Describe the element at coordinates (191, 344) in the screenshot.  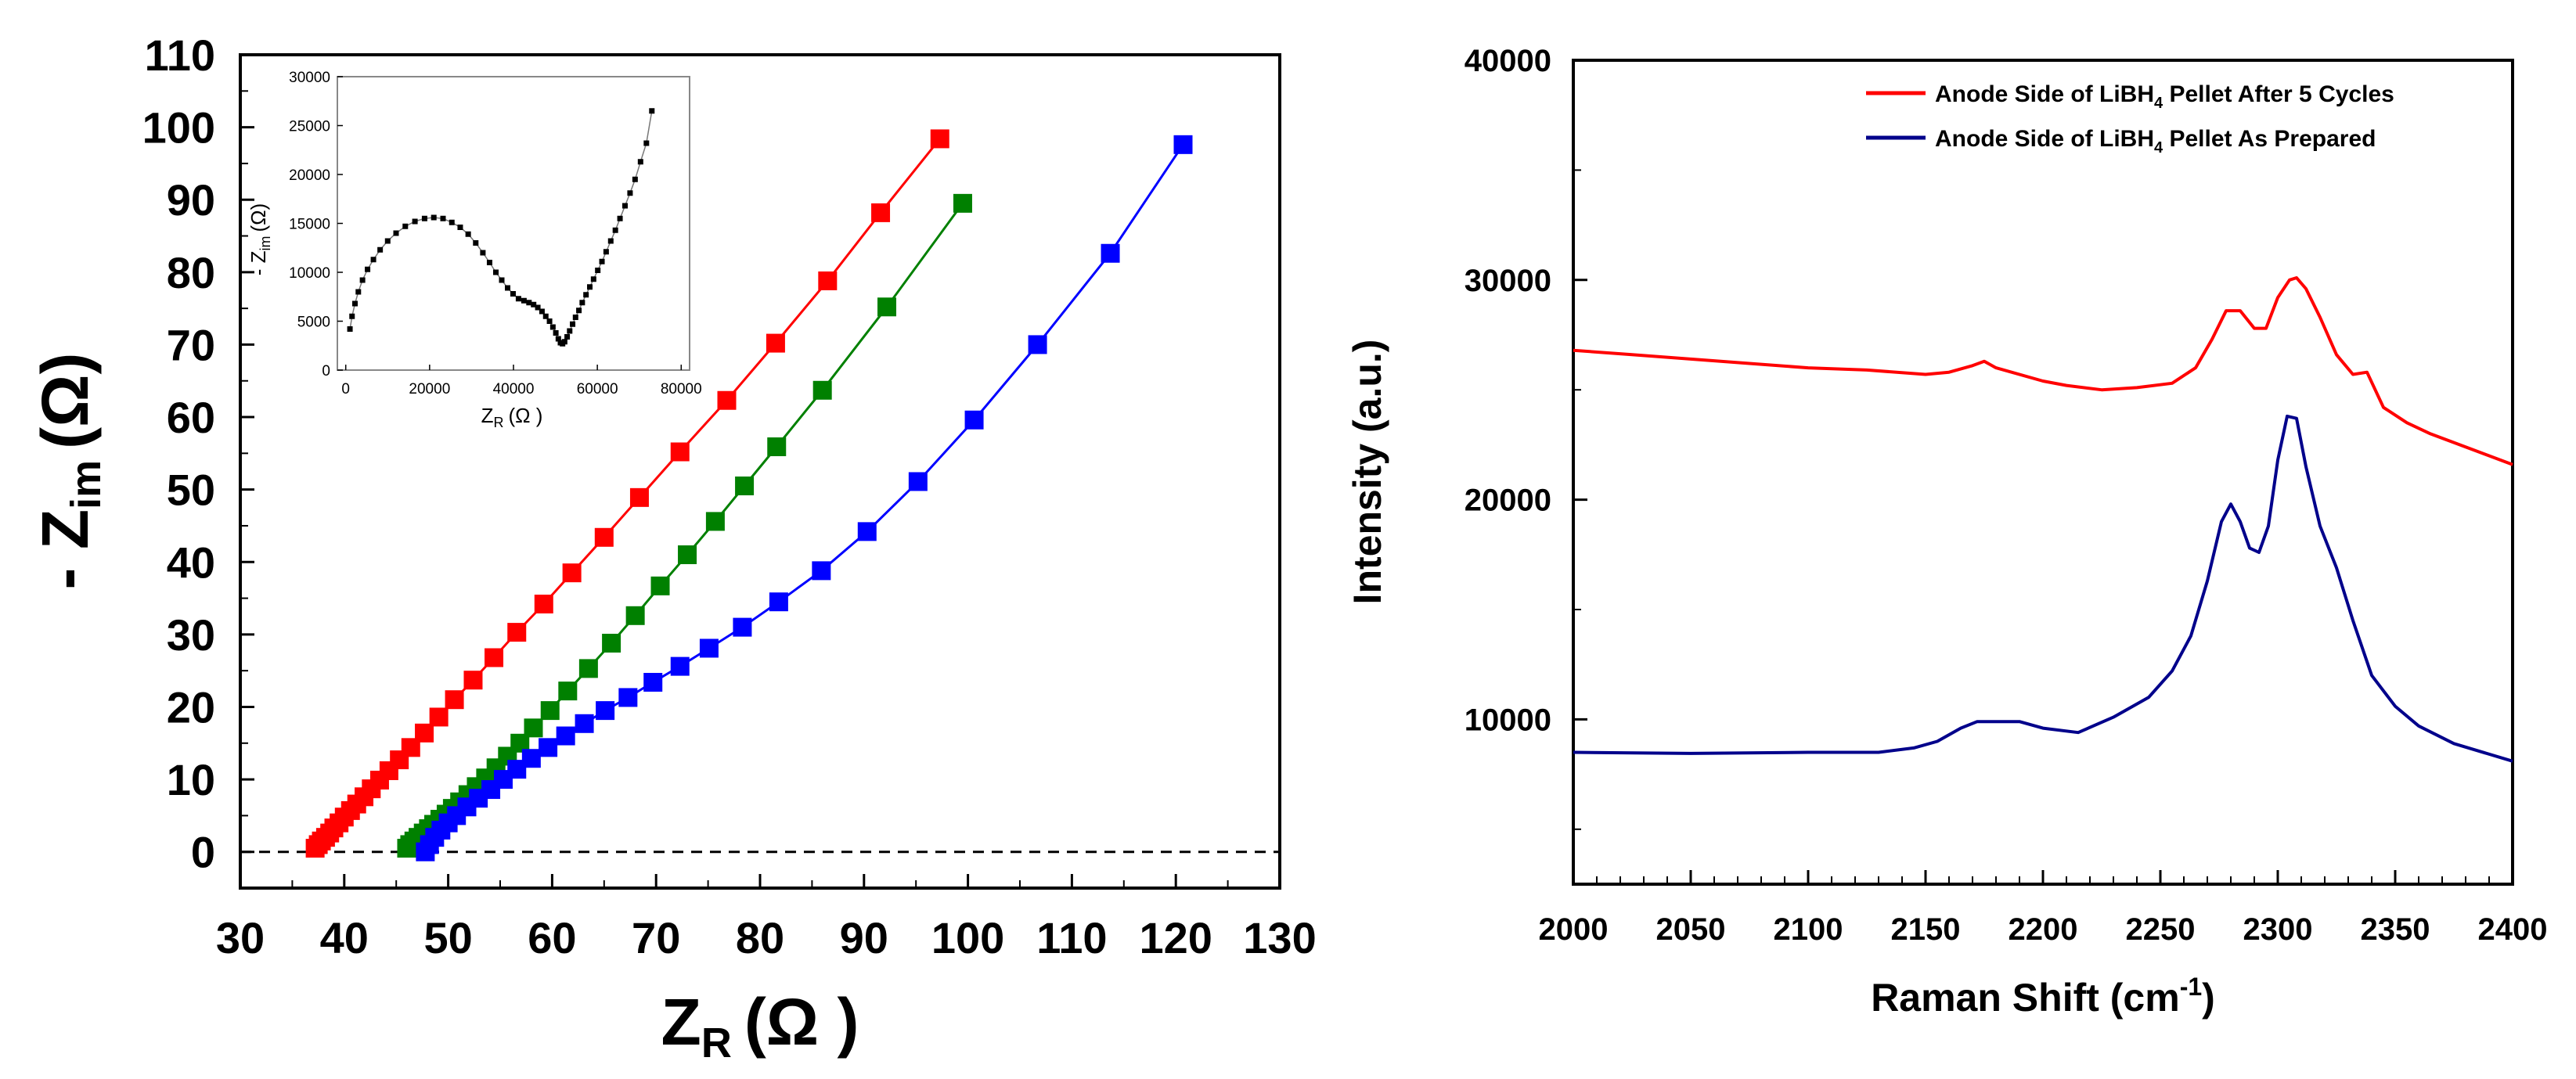
I see `y-tick-label: 70` at that location.